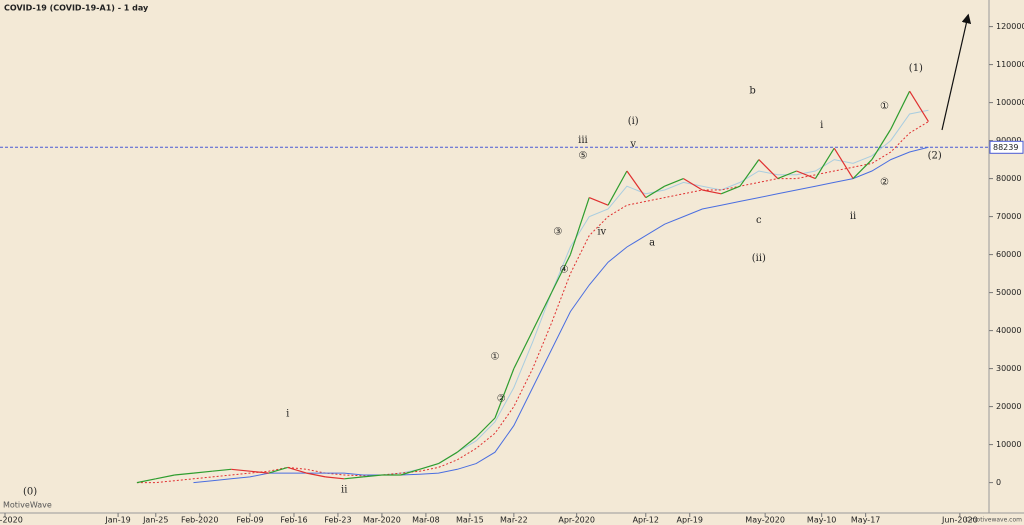 The height and width of the screenshot is (525, 1024). I want to click on x-tick-label: Jun-2020, so click(959, 520).